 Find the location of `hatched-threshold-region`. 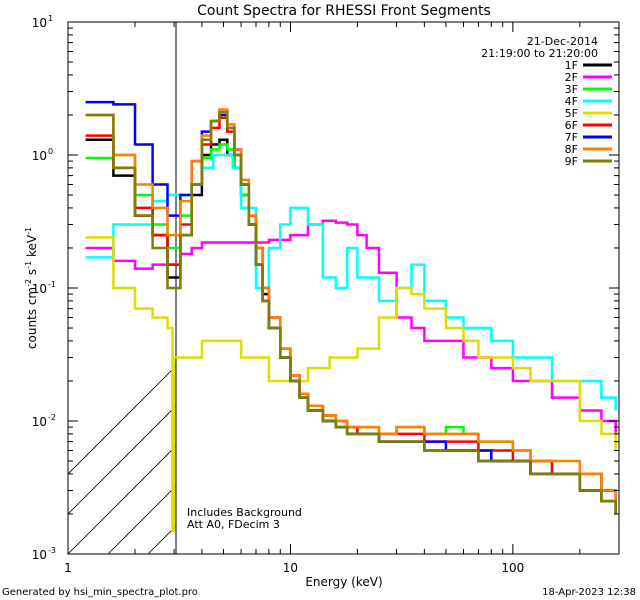

hatched-threshold-region is located at coordinates (122, 459).